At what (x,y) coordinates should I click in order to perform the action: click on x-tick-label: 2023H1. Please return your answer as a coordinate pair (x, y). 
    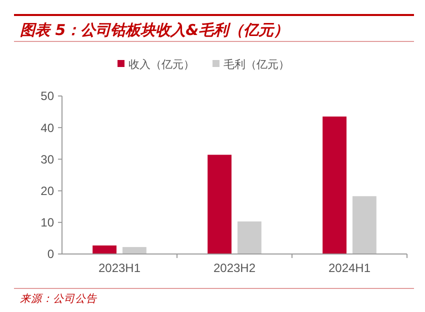
    Looking at the image, I should click on (119, 268).